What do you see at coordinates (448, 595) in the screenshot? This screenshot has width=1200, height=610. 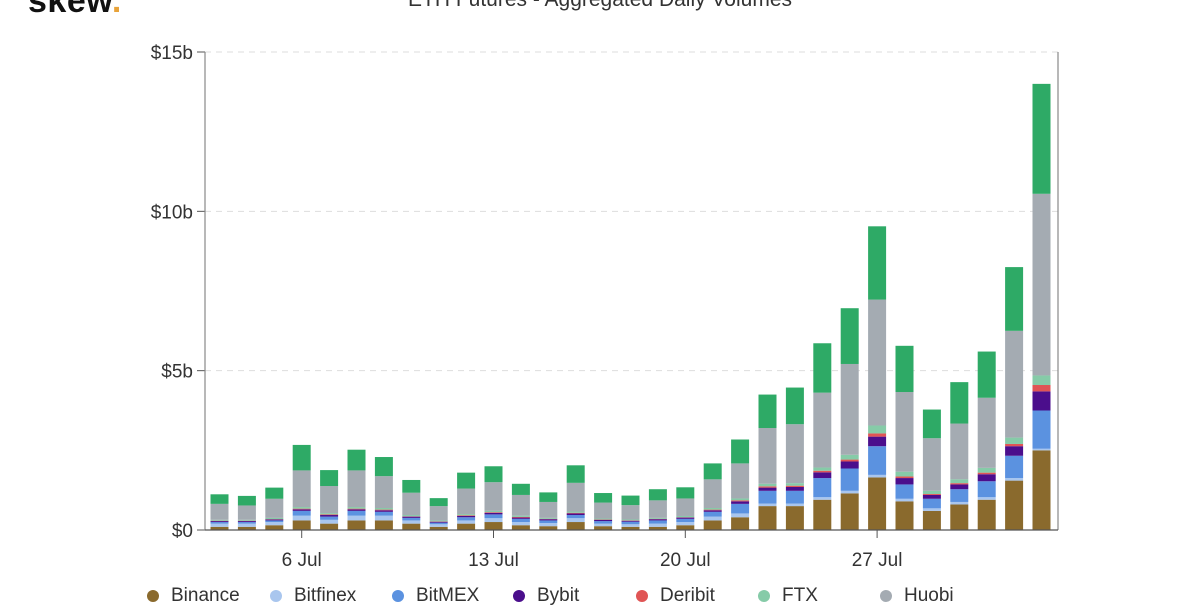 I see `legend-label: BitMEX` at bounding box center [448, 595].